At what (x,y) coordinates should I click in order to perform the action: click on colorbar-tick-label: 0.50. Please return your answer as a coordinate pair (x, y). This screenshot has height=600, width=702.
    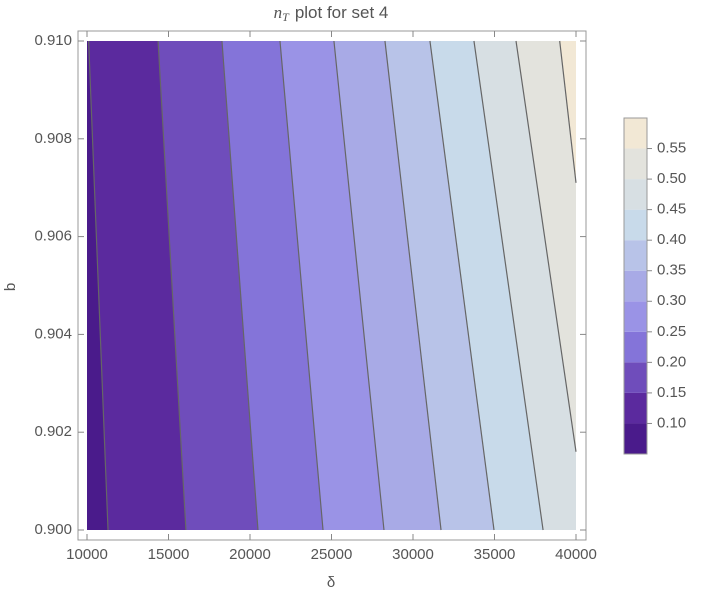
    Looking at the image, I should click on (671, 178).